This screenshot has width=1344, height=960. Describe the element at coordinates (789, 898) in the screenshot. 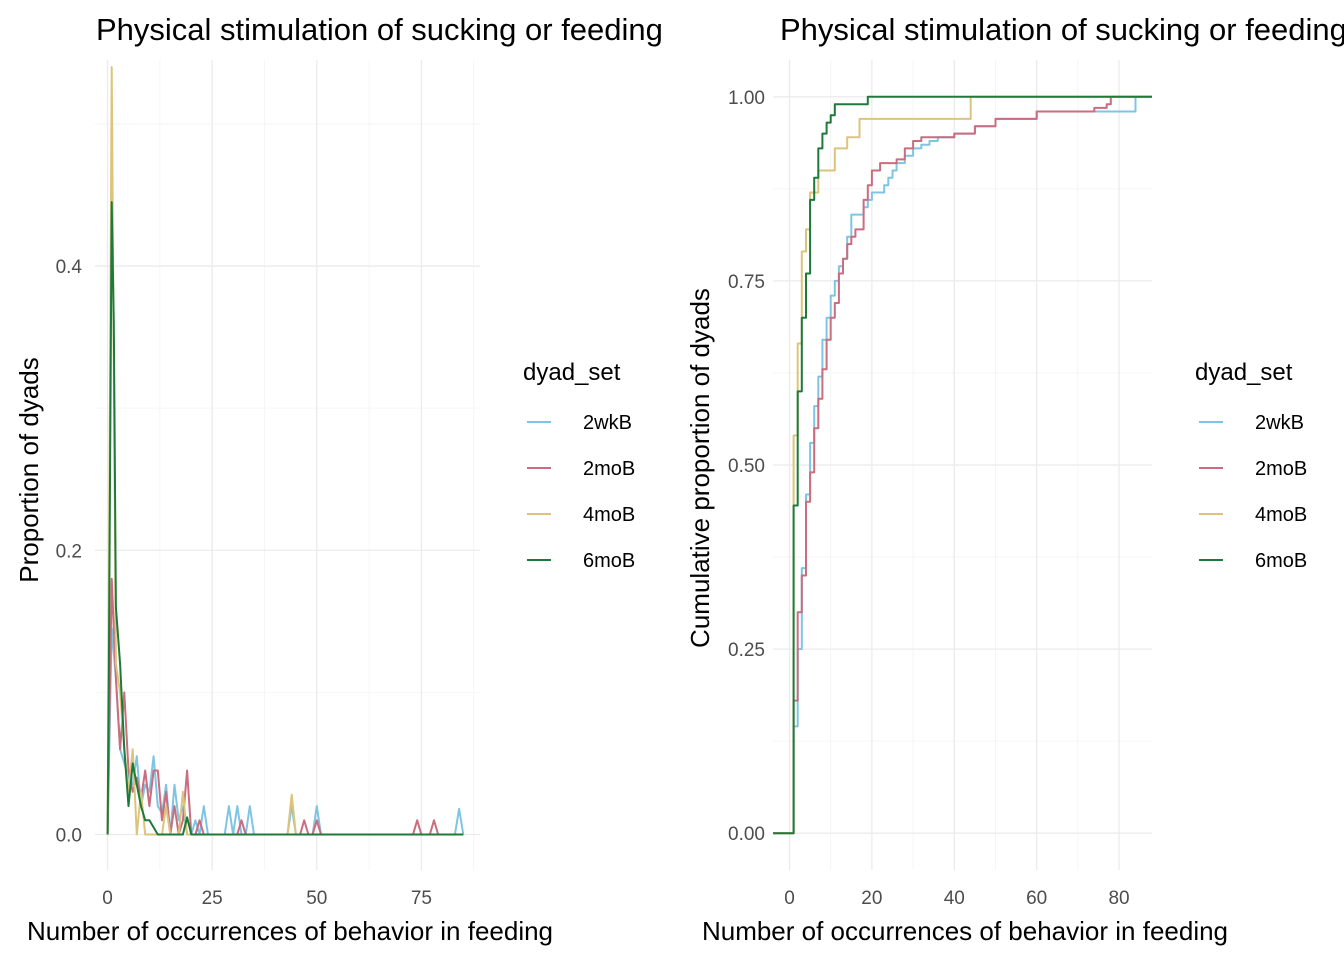

I see `cumulative-x-tick-label: 0` at that location.